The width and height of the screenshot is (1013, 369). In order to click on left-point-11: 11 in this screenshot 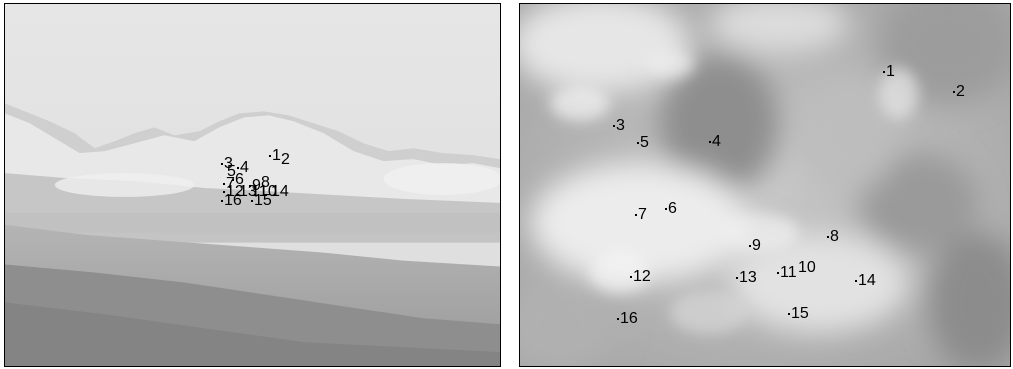, I will do `click(259, 191)`.